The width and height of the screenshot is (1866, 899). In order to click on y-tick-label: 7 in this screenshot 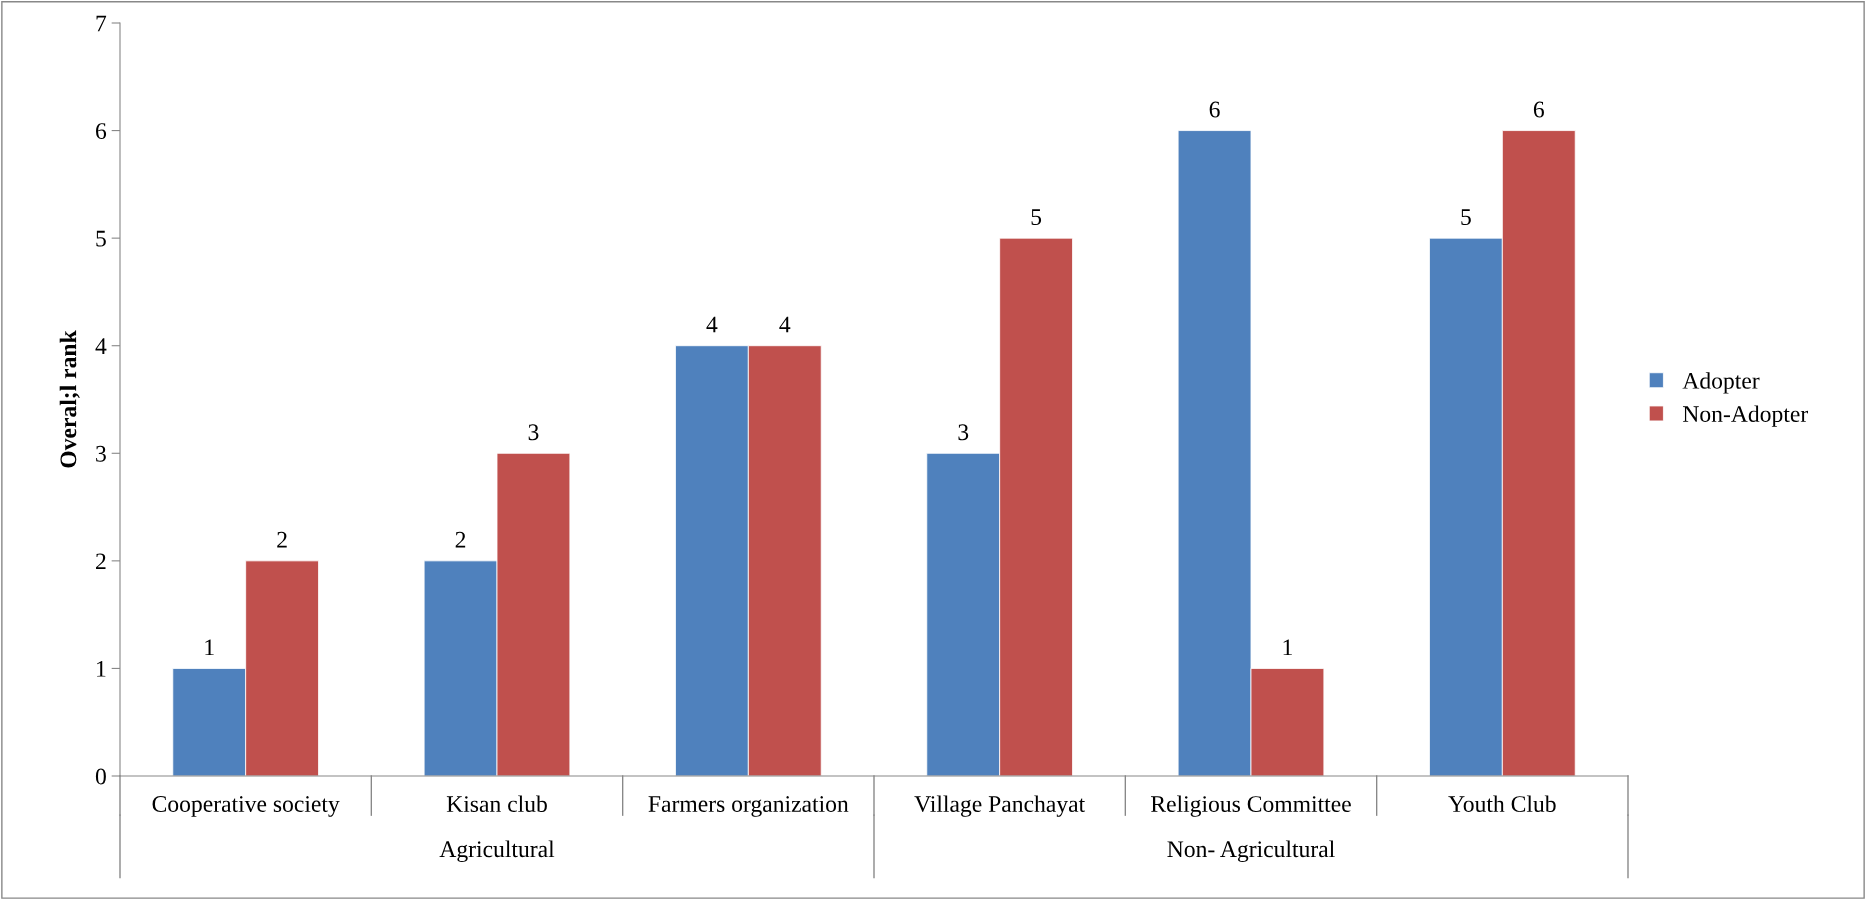, I will do `click(101, 23)`.